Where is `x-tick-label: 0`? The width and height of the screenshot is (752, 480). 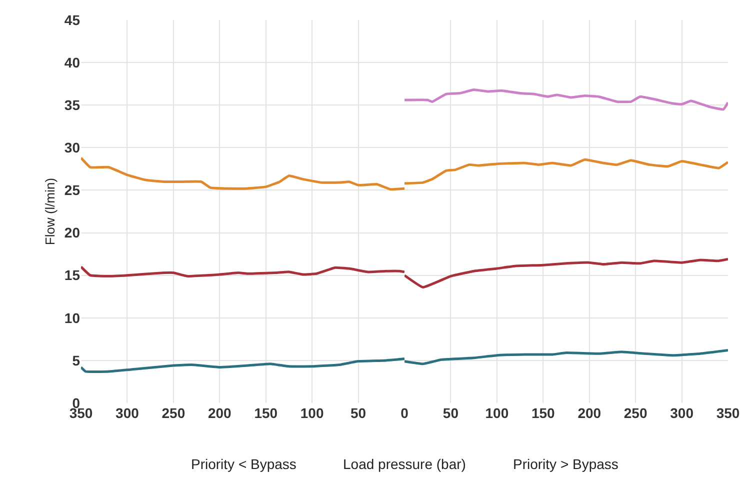
x-tick-label: 0 is located at coordinates (404, 413).